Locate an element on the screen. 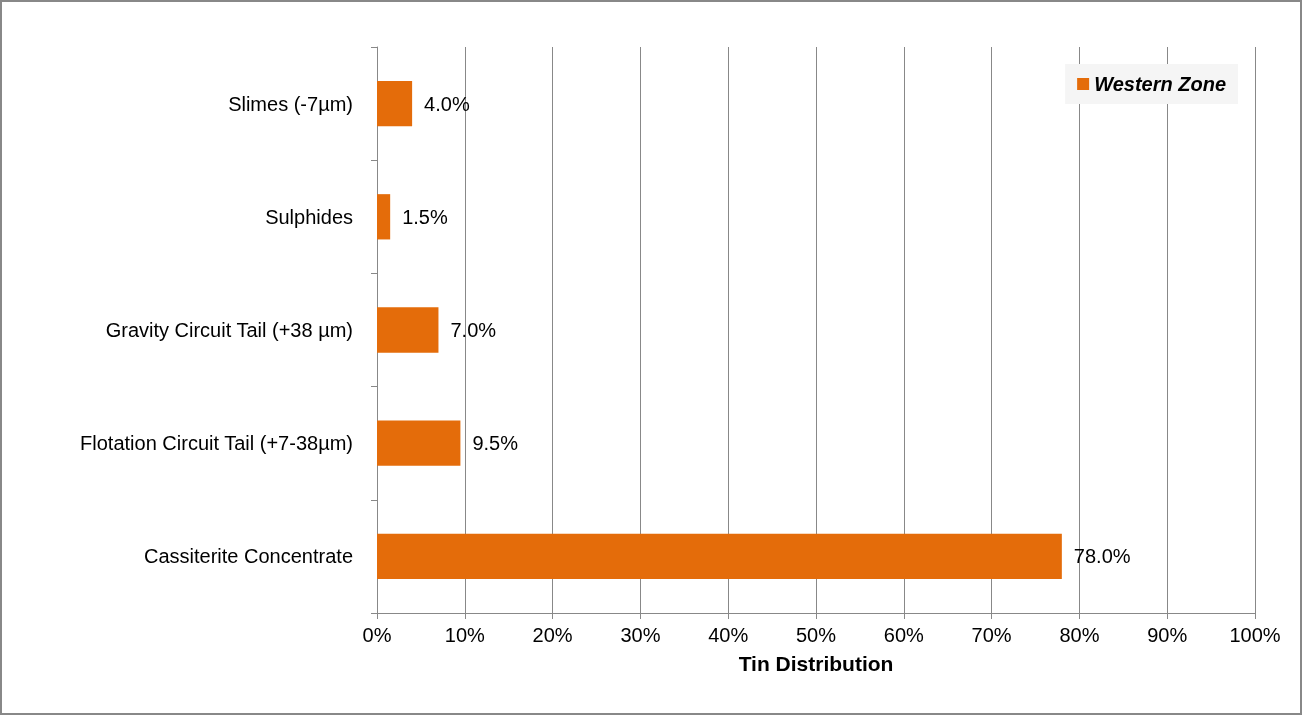 Image resolution: width=1302 pixels, height=715 pixels. x-tick-label: 30% is located at coordinates (640, 635).